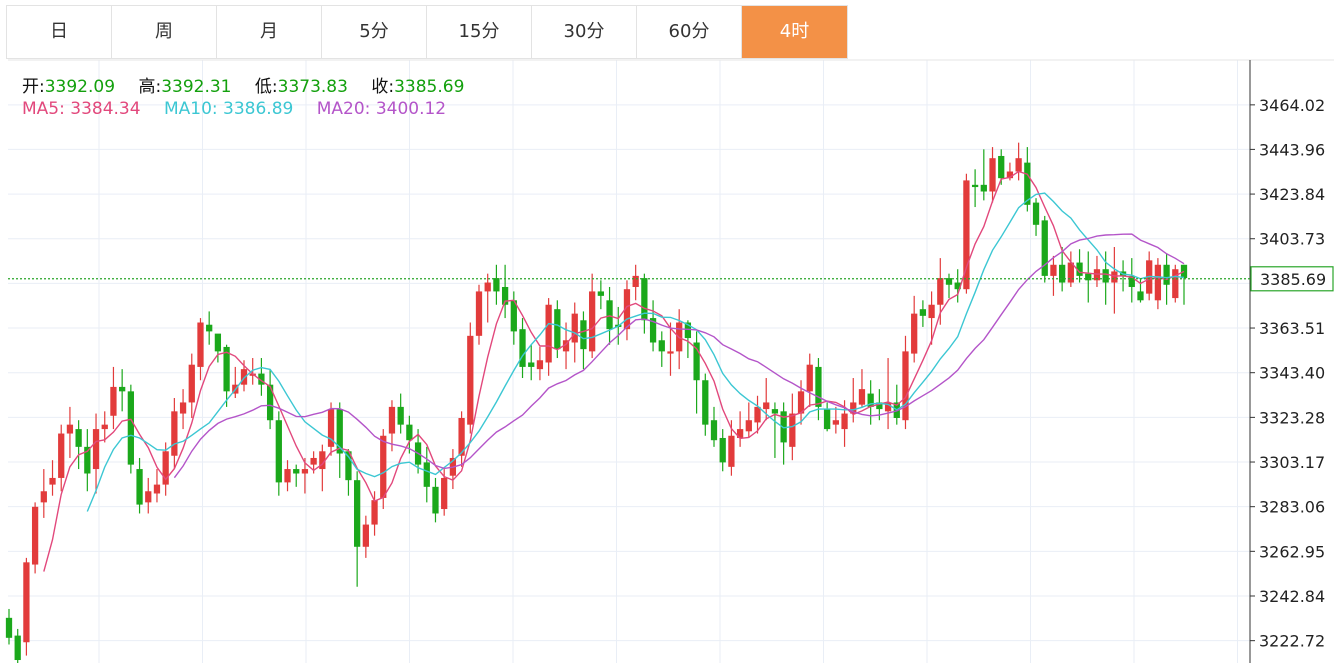 Image resolution: width=1334 pixels, height=663 pixels. Describe the element at coordinates (479, 32) in the screenshot. I see `tab-15min: 15分` at that location.